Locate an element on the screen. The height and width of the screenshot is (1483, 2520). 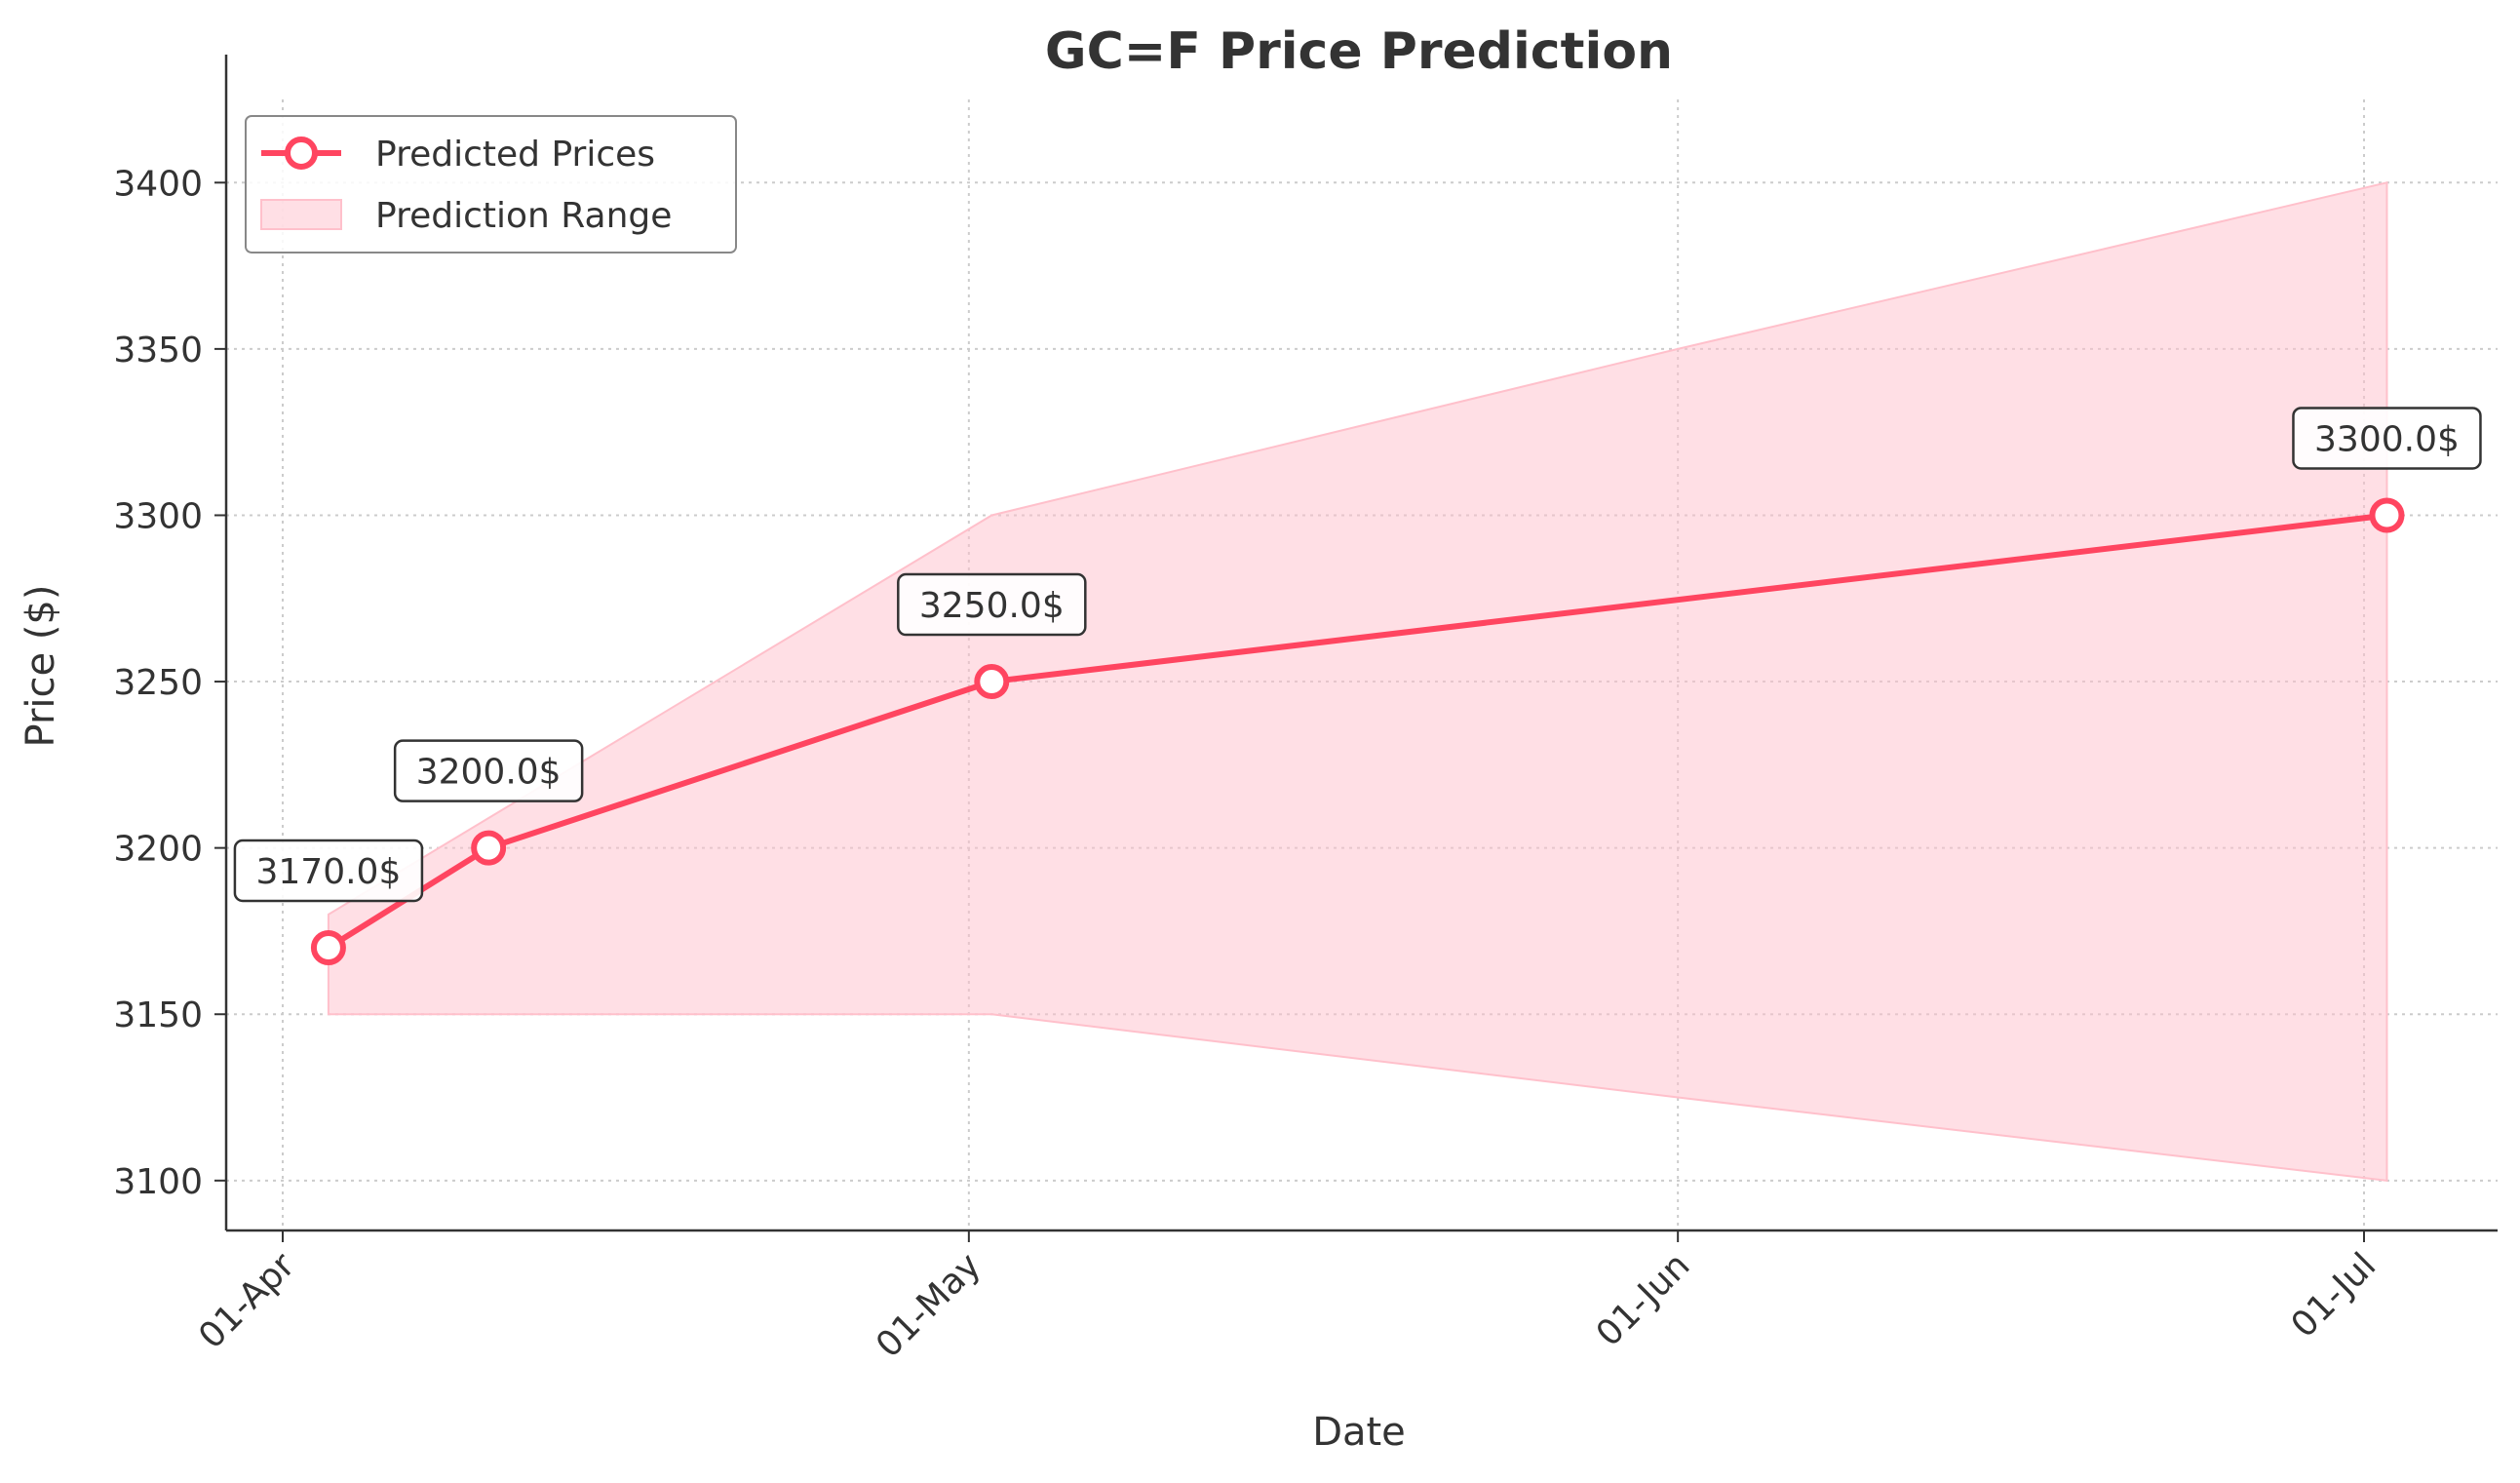
x-tick-label: 01-Jul is located at coordinates (2334, 1295).